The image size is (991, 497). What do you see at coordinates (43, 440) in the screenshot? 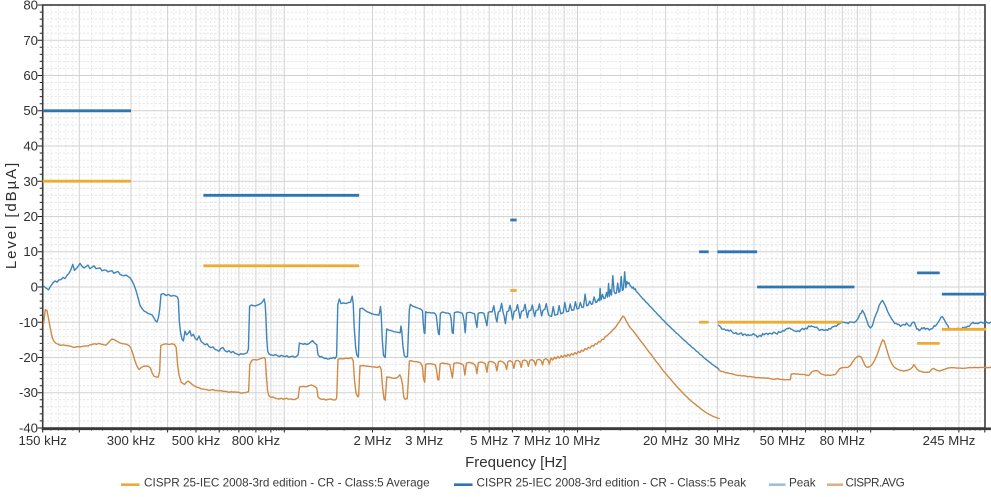
I see `svg-text: 150 kHz` at bounding box center [43, 440].